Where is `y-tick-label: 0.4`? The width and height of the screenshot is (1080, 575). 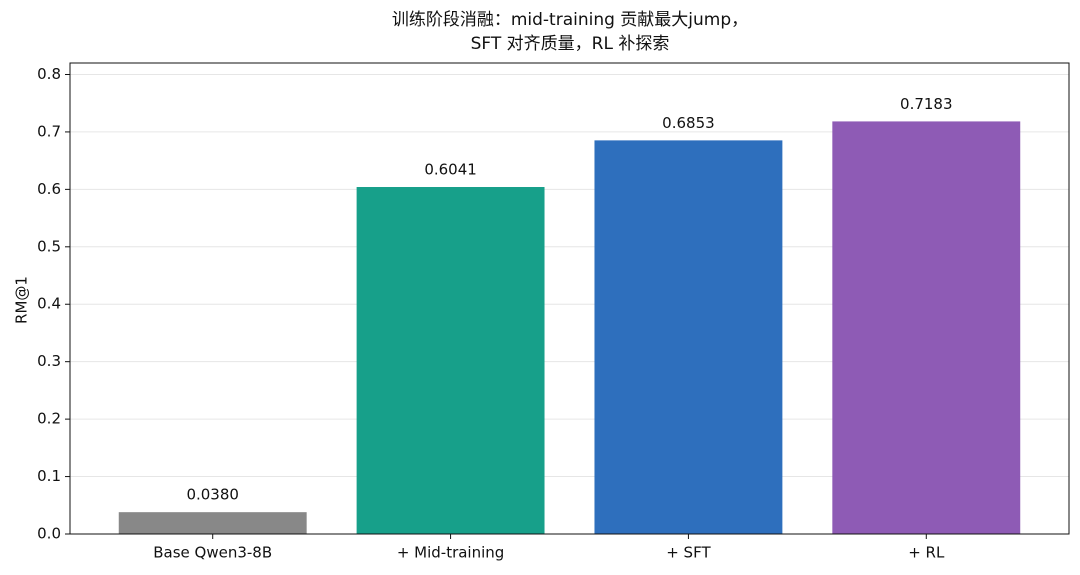 y-tick-label: 0.4 is located at coordinates (49, 304).